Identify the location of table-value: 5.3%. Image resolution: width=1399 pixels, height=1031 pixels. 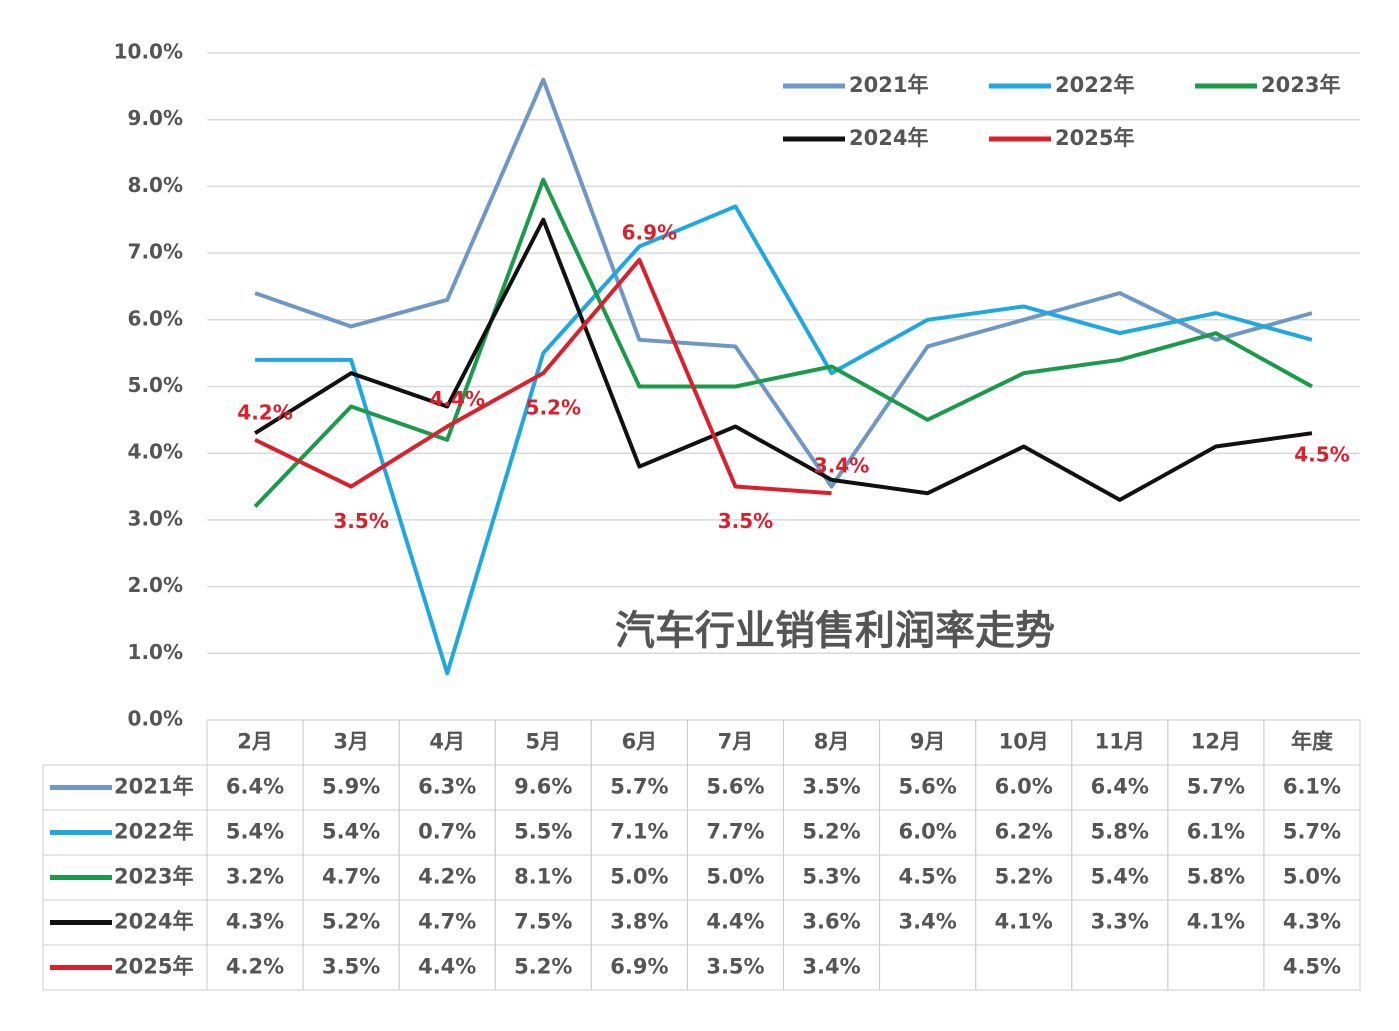
(831, 877).